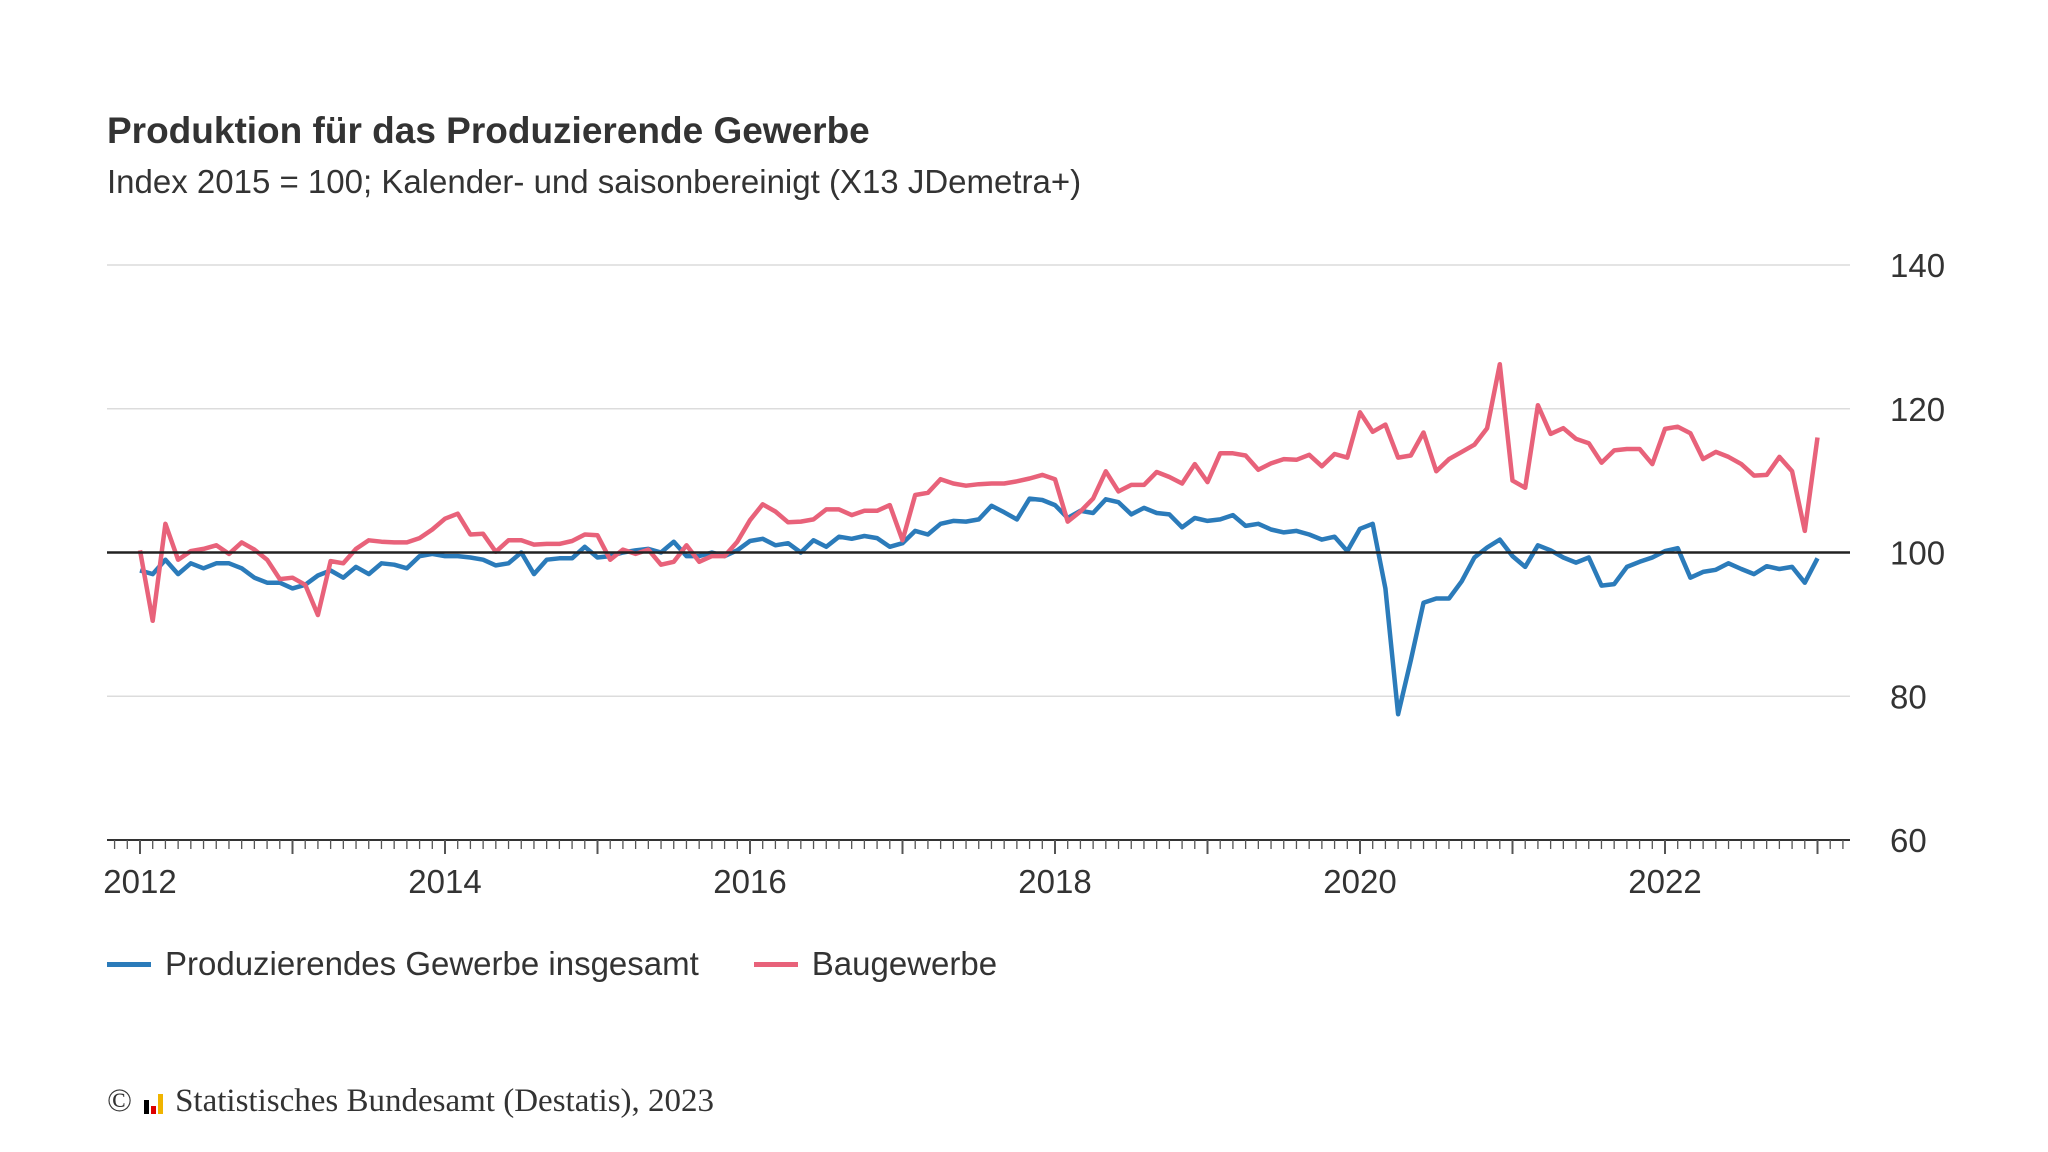 The image size is (2048, 1152). What do you see at coordinates (1917, 265) in the screenshot?
I see `y-tick-label: 140` at bounding box center [1917, 265].